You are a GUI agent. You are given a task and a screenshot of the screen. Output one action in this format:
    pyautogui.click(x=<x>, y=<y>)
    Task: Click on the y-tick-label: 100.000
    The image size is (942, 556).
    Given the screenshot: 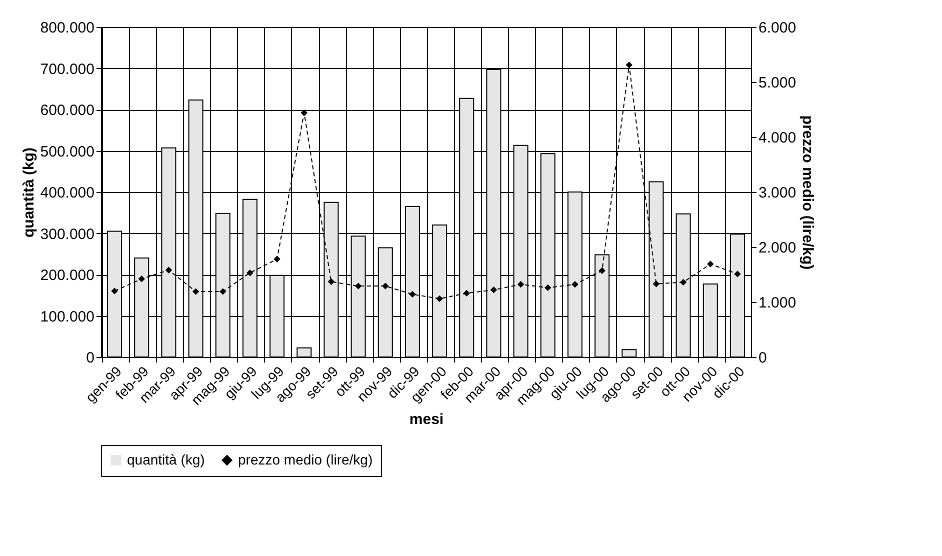 What is the action you would take?
    pyautogui.click(x=67, y=317)
    